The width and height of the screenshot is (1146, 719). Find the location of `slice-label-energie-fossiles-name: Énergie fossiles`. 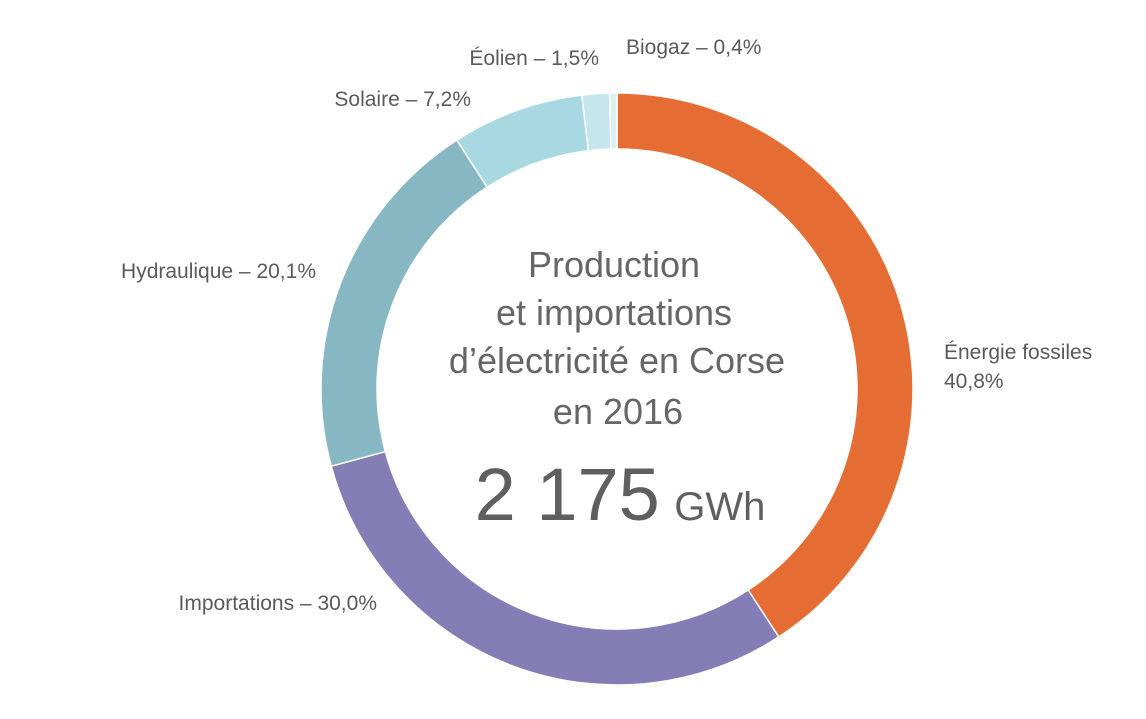

slice-label-energie-fossiles-name: Énergie fossiles is located at coordinates (1018, 352).